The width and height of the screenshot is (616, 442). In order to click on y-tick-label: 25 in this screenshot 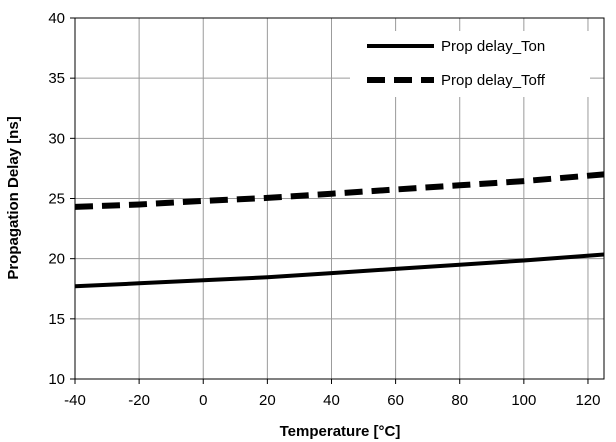, I will do `click(56, 199)`.